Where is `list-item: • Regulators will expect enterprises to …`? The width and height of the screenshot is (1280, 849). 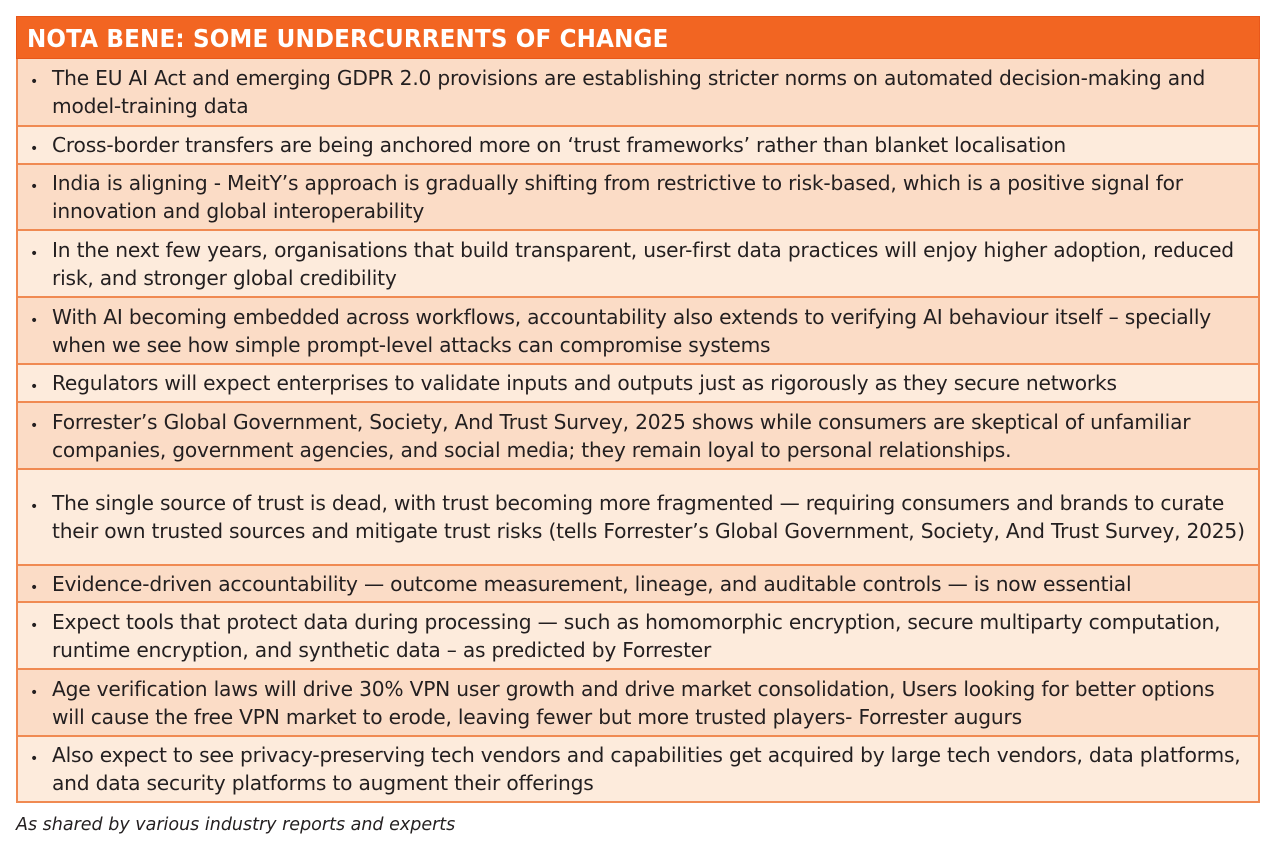 list-item: • Regulators will expect enterprises to … is located at coordinates (638, 382).